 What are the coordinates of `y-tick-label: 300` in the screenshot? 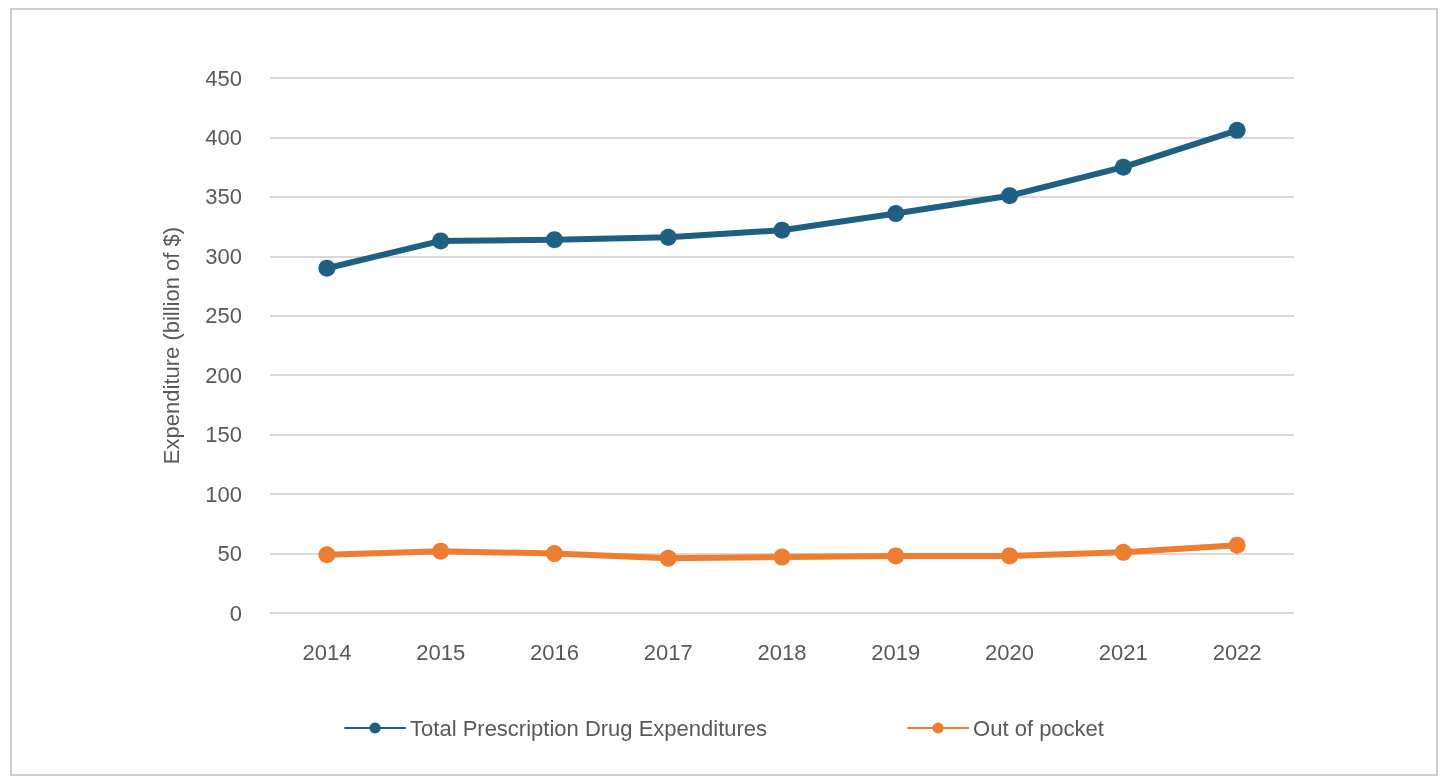 It's located at (223, 256).